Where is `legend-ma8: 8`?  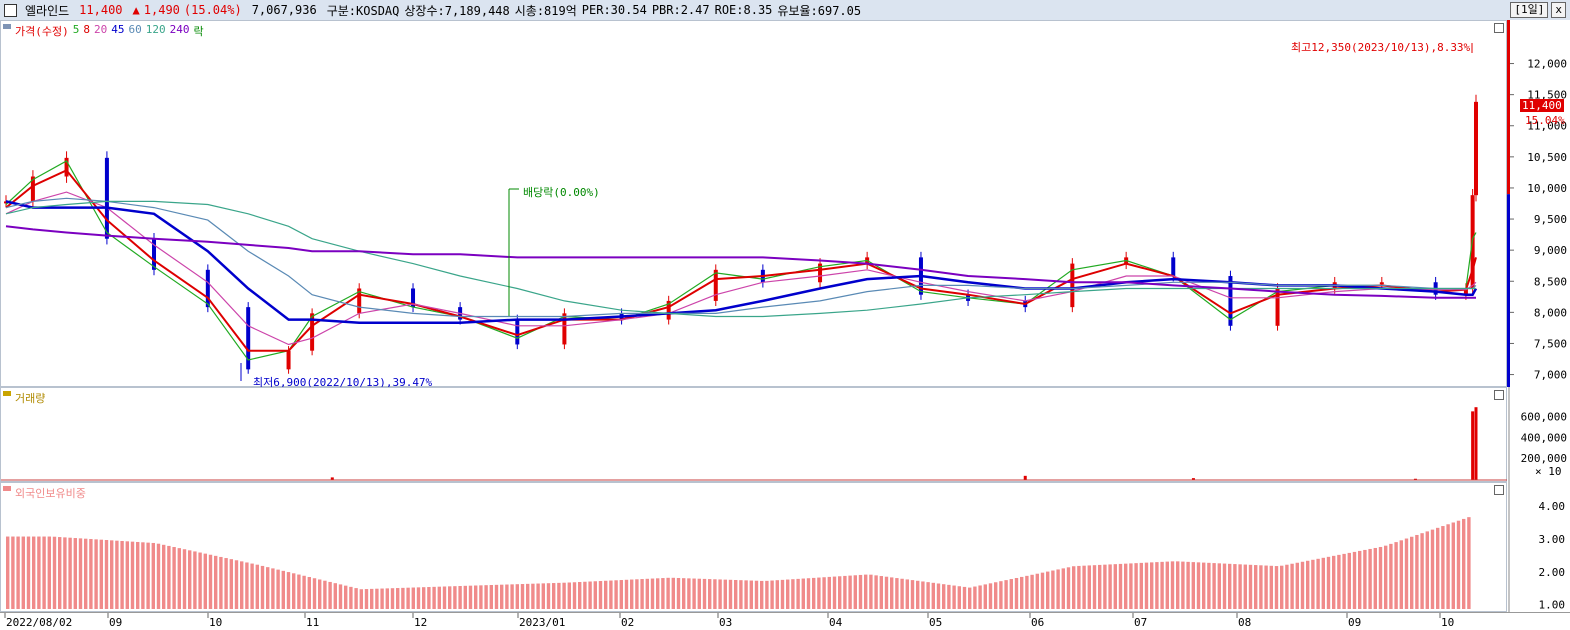 legend-ma8: 8 is located at coordinates (86, 29).